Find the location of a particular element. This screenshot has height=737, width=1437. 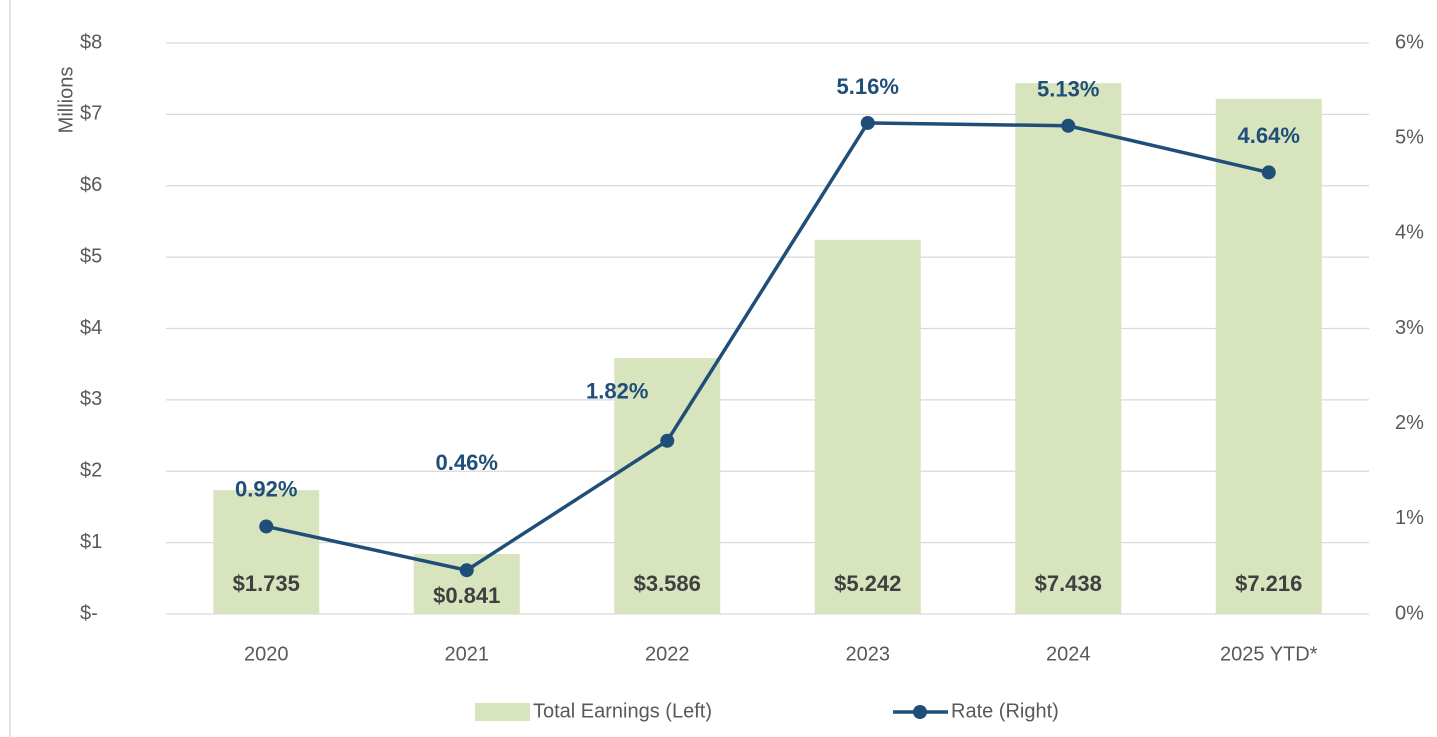

y-tick-label: $8 is located at coordinates (91, 42).